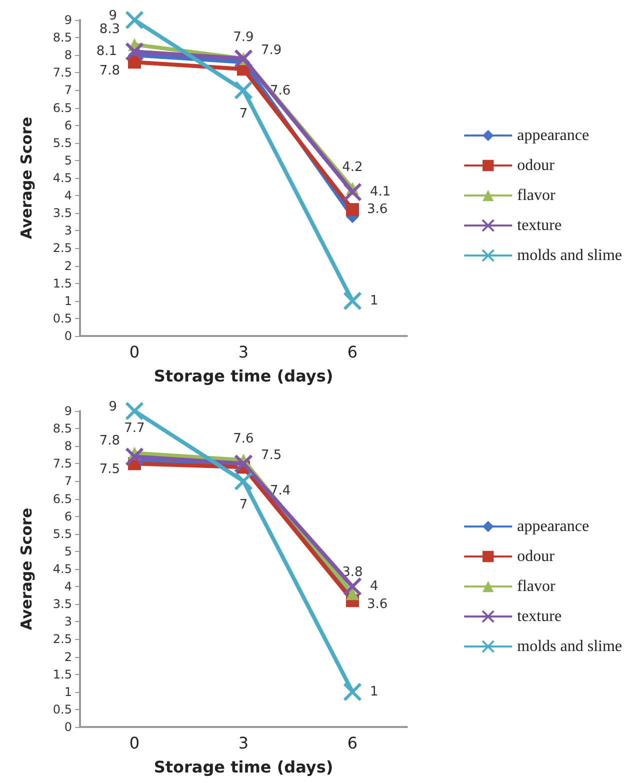  Describe the element at coordinates (352, 168) in the screenshot. I see `data-label: 4.2` at that location.